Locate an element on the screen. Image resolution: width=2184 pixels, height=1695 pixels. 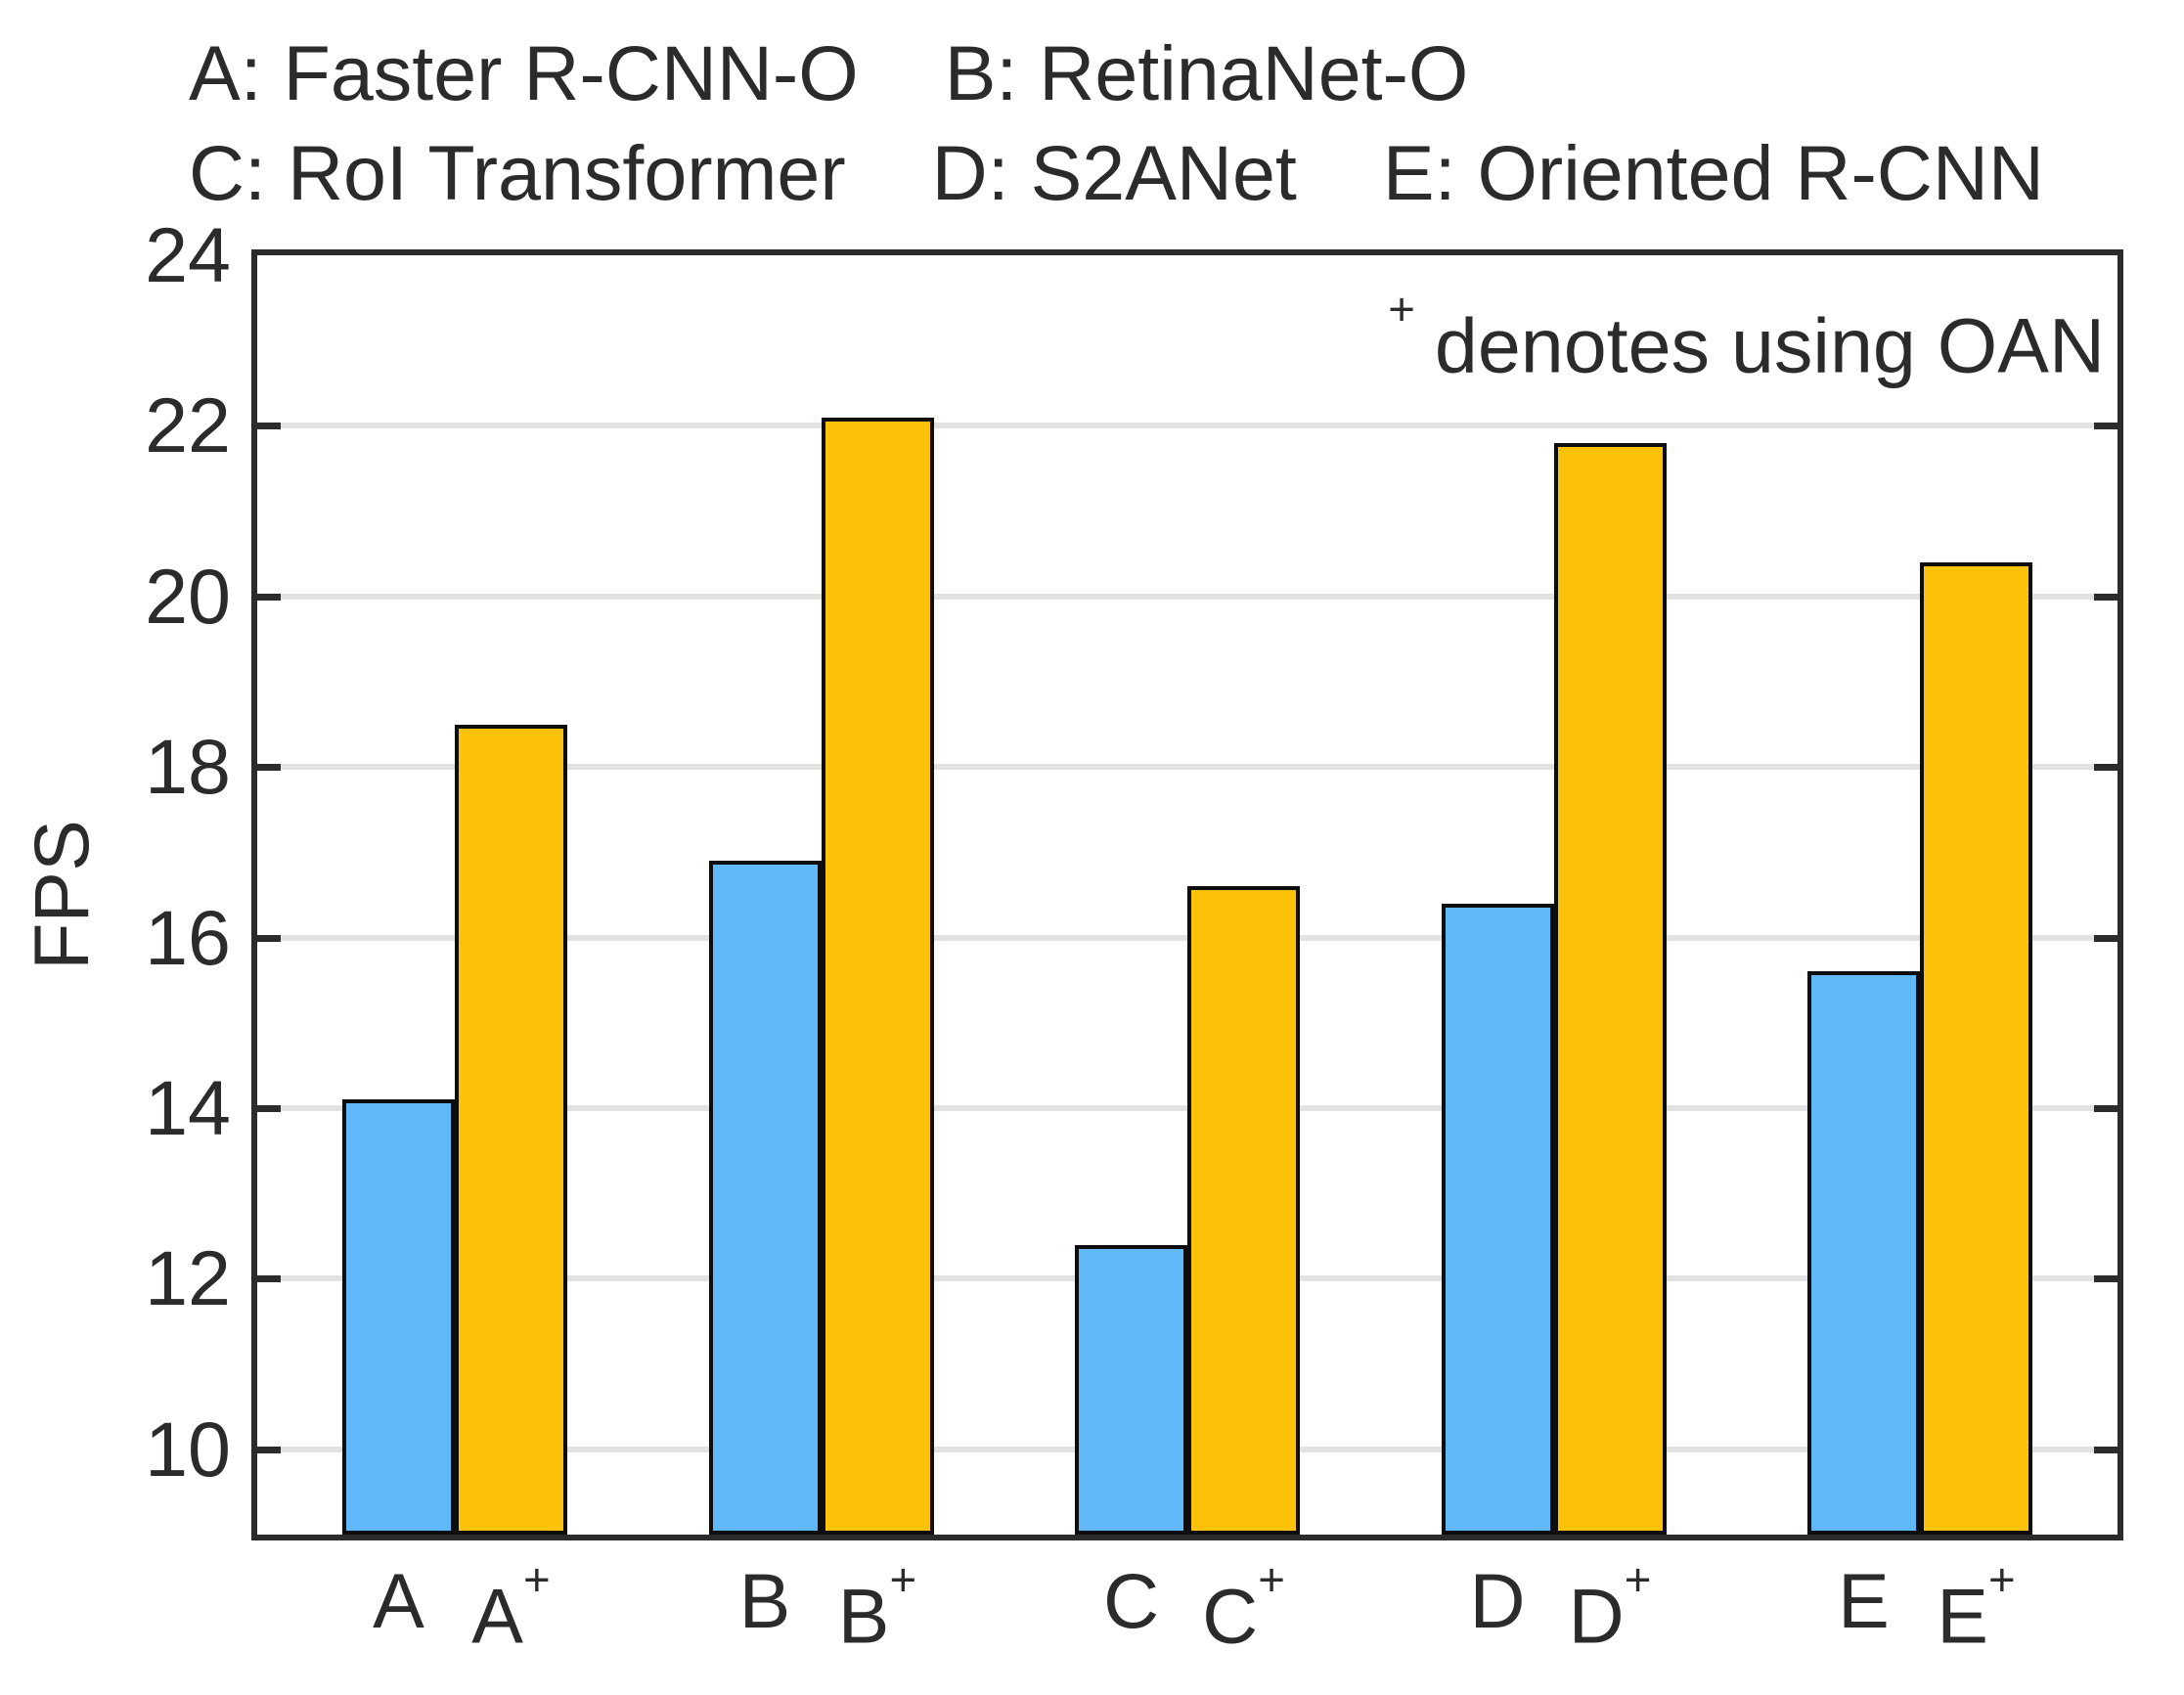
x-tick-label-A+: A+ is located at coordinates (510, 1604).